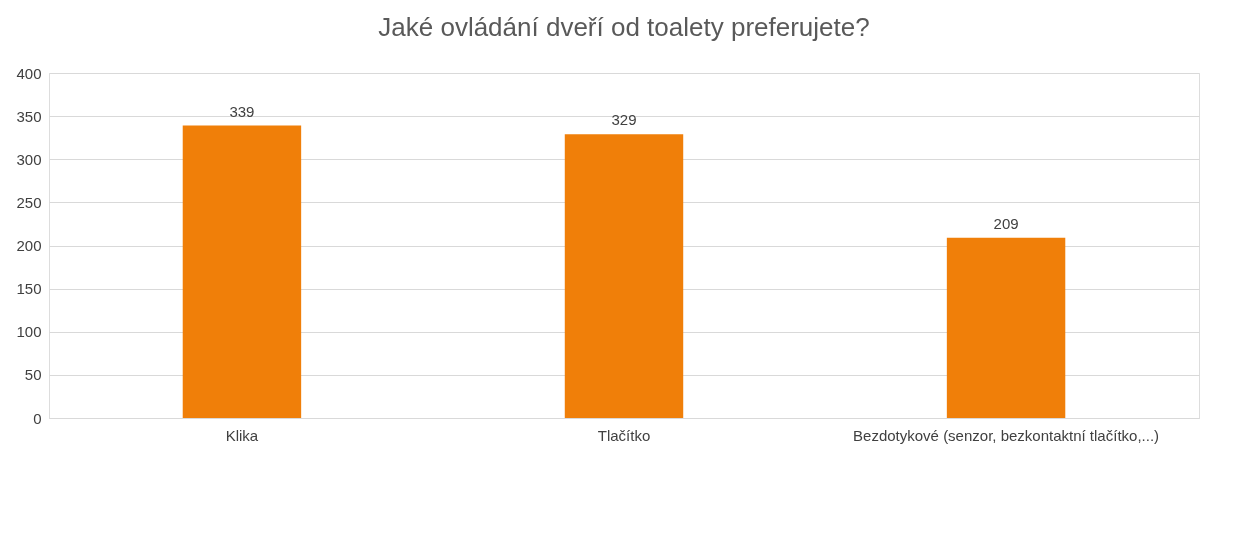 This screenshot has width=1246, height=542. What do you see at coordinates (29, 116) in the screenshot?
I see `y-tick-label: 350` at bounding box center [29, 116].